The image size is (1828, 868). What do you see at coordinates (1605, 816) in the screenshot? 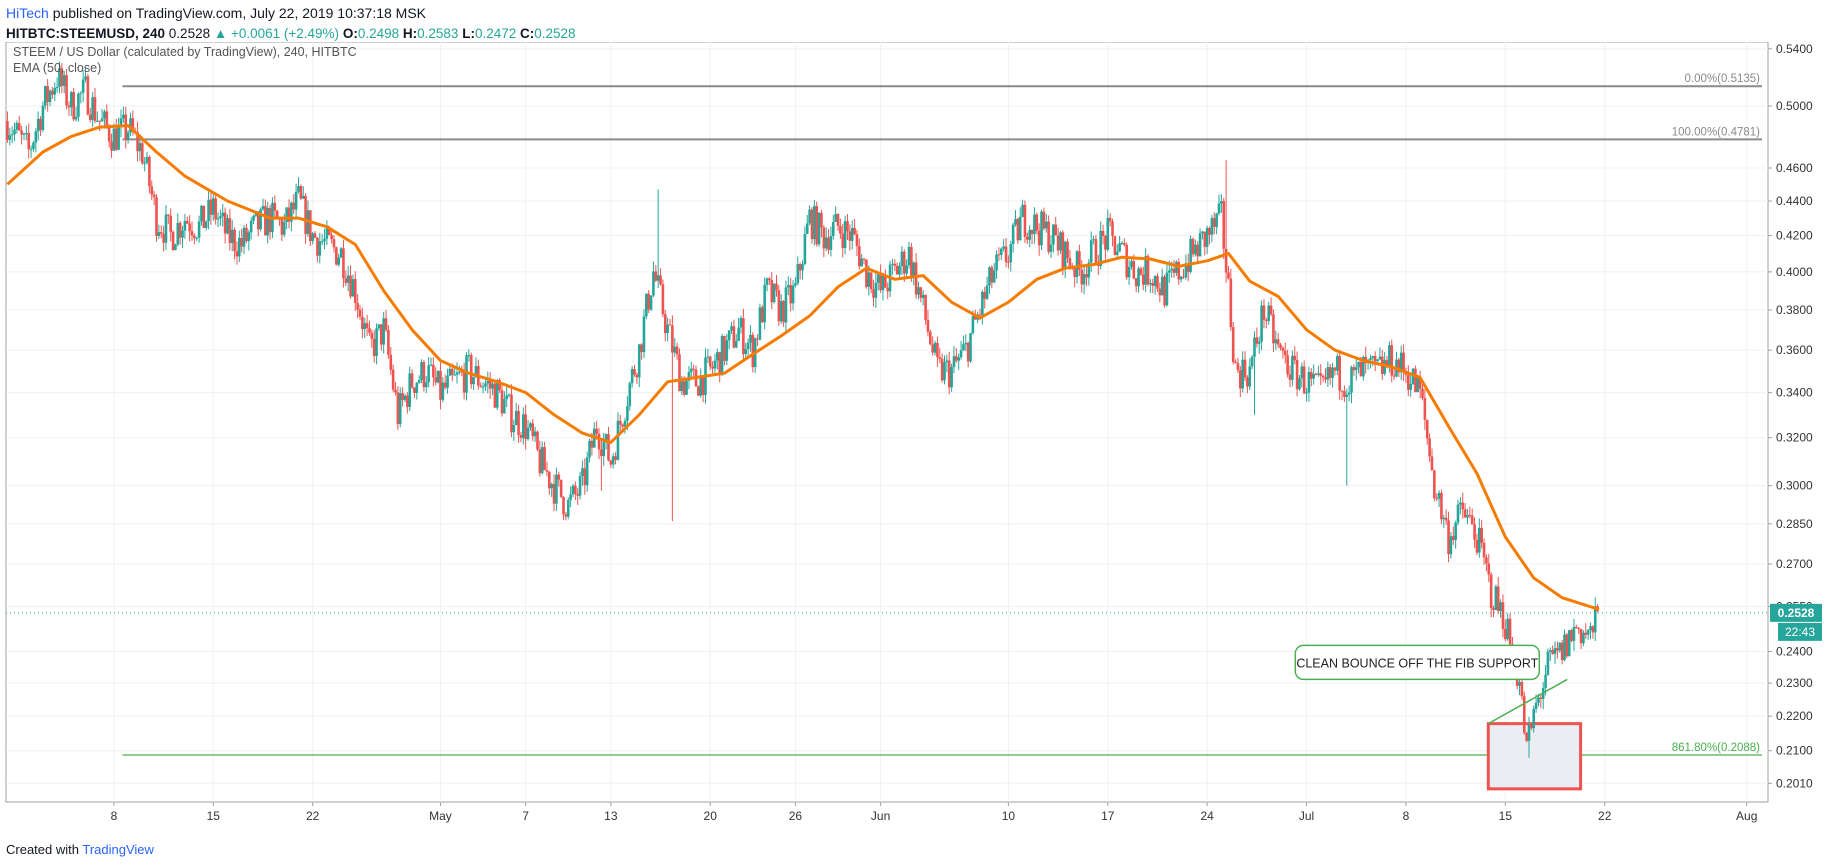
I see `time-tick-label: 22` at bounding box center [1605, 816].